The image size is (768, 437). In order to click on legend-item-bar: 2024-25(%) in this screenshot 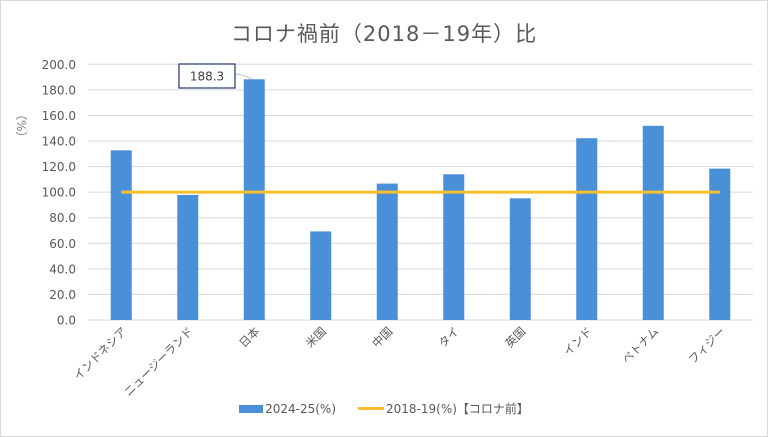, I will do `click(287, 409)`.